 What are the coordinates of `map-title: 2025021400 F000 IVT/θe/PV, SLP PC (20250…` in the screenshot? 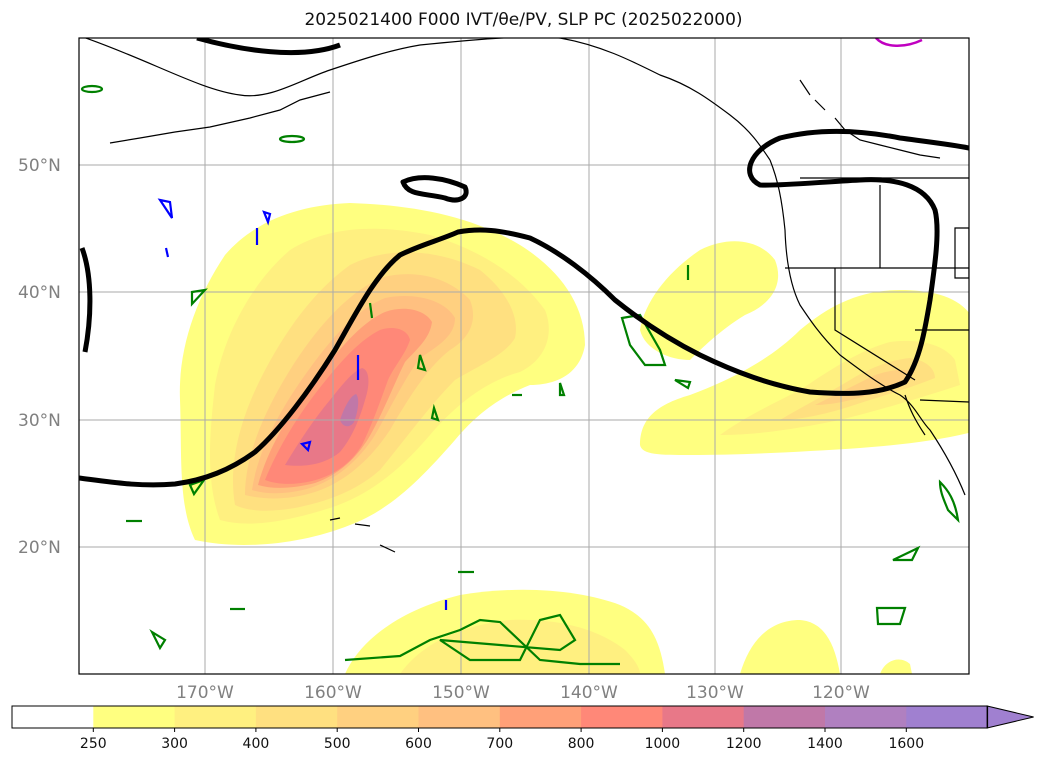 It's located at (523, 20).